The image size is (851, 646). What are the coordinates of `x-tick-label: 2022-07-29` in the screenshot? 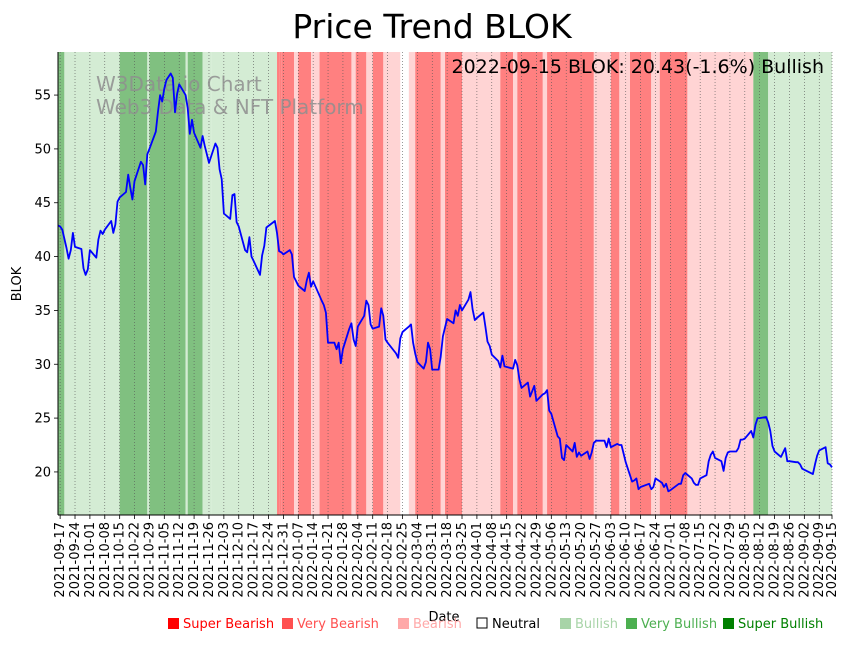 It's located at (730, 560).